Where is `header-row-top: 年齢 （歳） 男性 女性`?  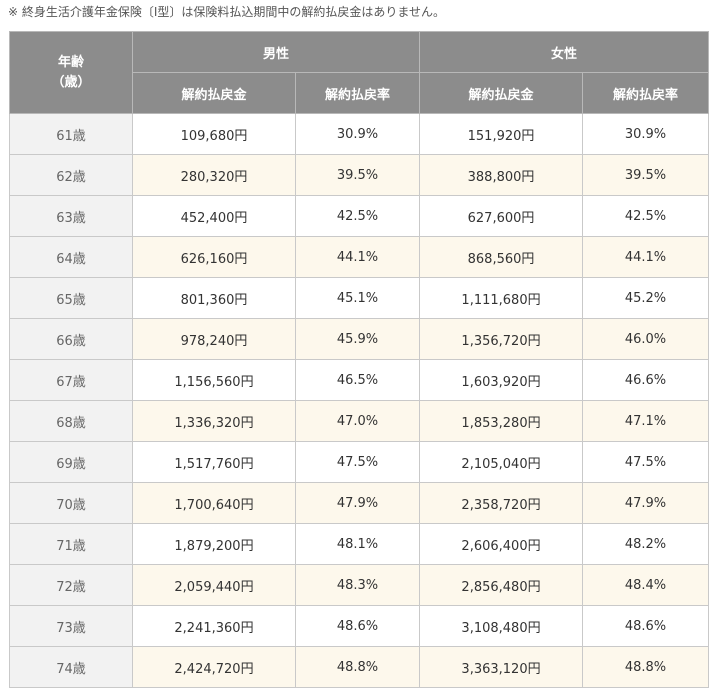
header-row-top: 年齢 （歳） 男性 女性 is located at coordinates (359, 72).